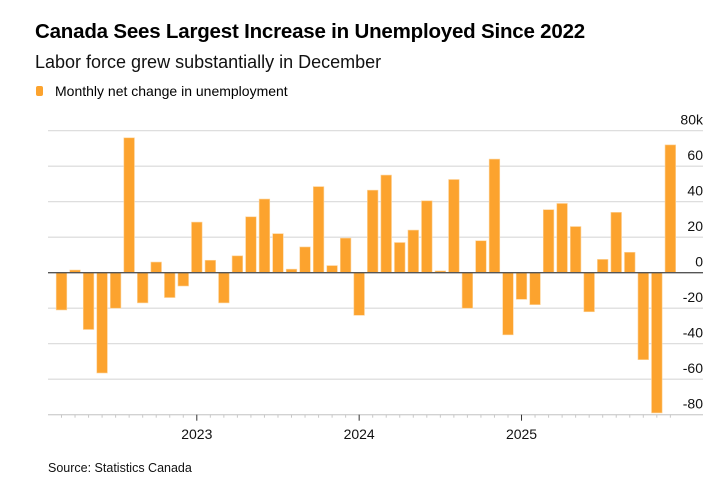  Describe the element at coordinates (359, 434) in the screenshot. I see `x-tick-label: 2024` at that location.